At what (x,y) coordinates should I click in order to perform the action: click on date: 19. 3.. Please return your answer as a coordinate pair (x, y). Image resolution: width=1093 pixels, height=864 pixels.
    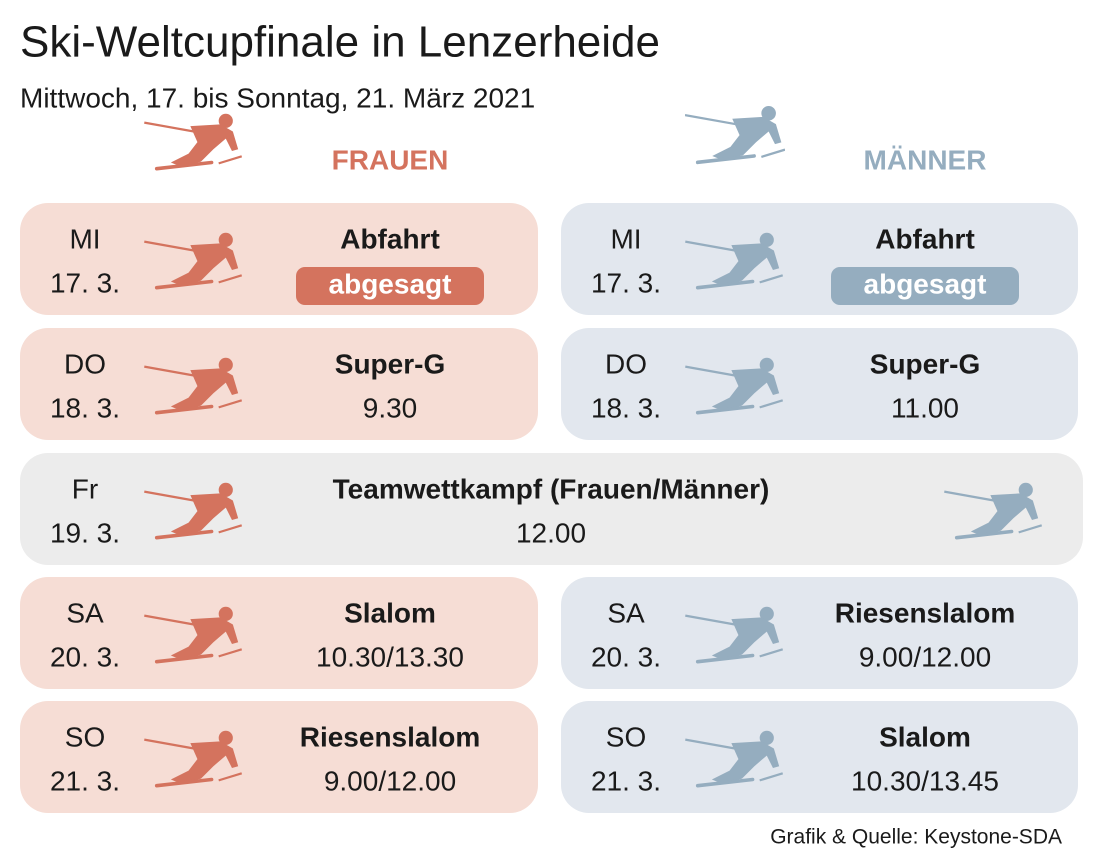
    Looking at the image, I should click on (85, 532).